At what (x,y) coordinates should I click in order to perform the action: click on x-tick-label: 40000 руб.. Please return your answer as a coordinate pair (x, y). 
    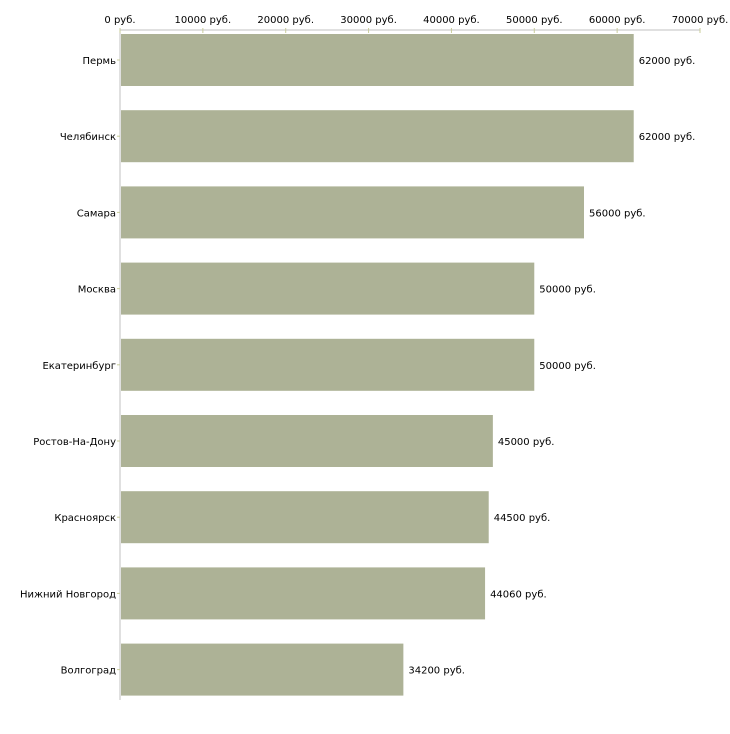
    Looking at the image, I should click on (451, 20).